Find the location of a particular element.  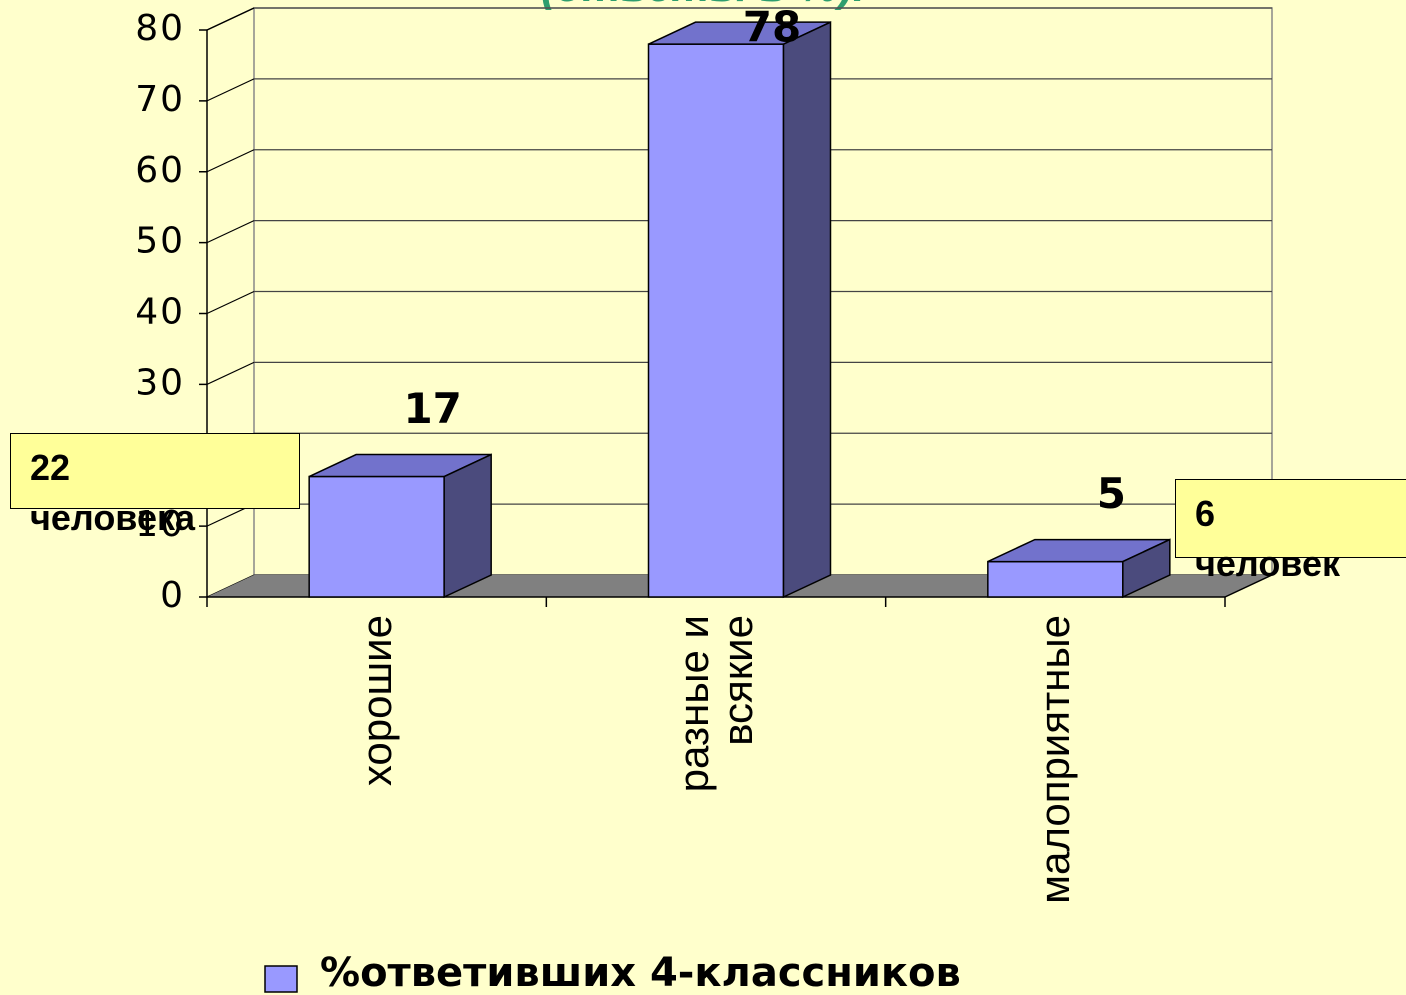

value-label: 78 is located at coordinates (772, 27).